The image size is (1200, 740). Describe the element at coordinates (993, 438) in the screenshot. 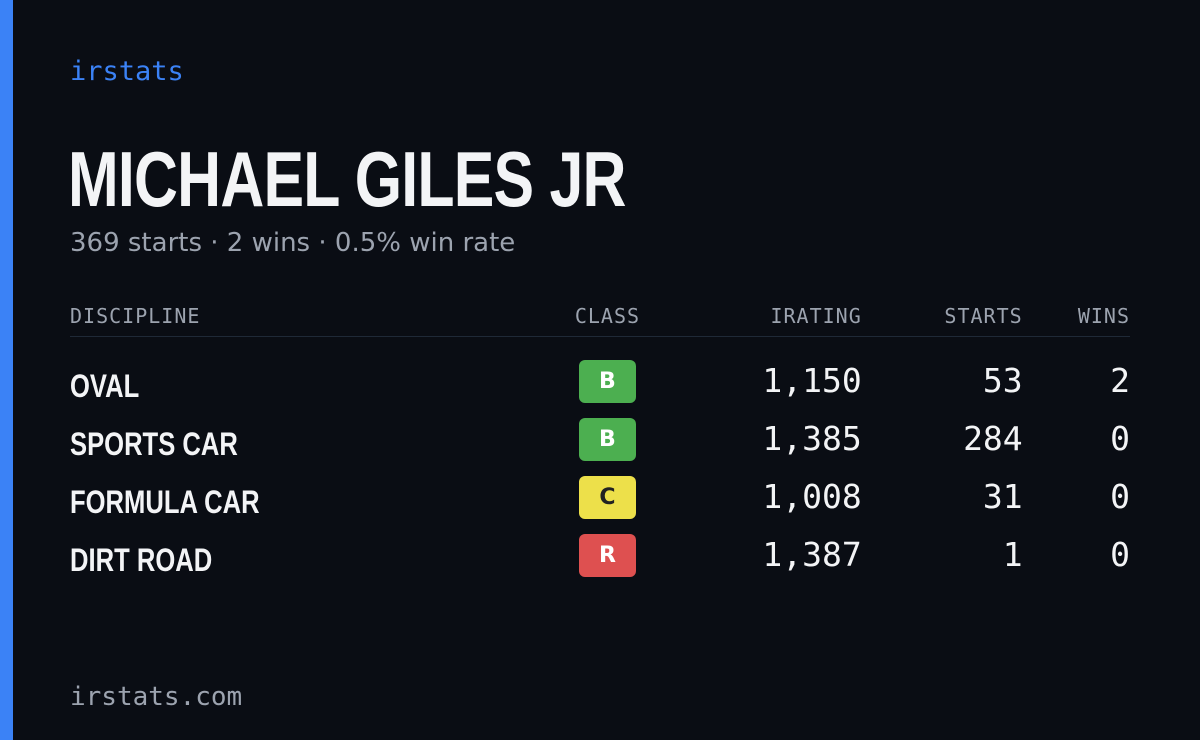

I see `cell: 284` at that location.